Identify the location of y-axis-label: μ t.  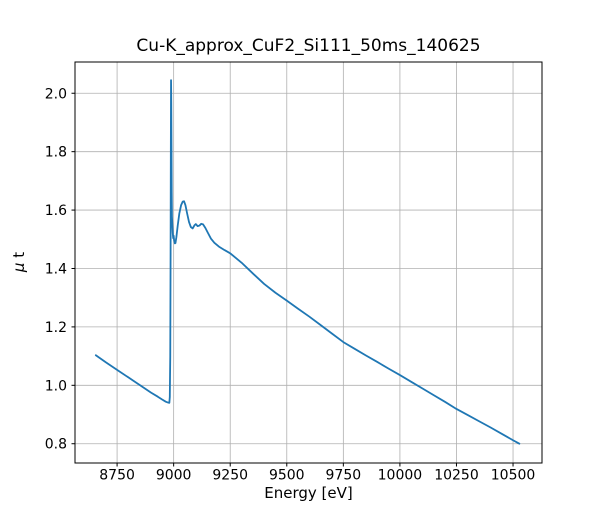
(20, 262).